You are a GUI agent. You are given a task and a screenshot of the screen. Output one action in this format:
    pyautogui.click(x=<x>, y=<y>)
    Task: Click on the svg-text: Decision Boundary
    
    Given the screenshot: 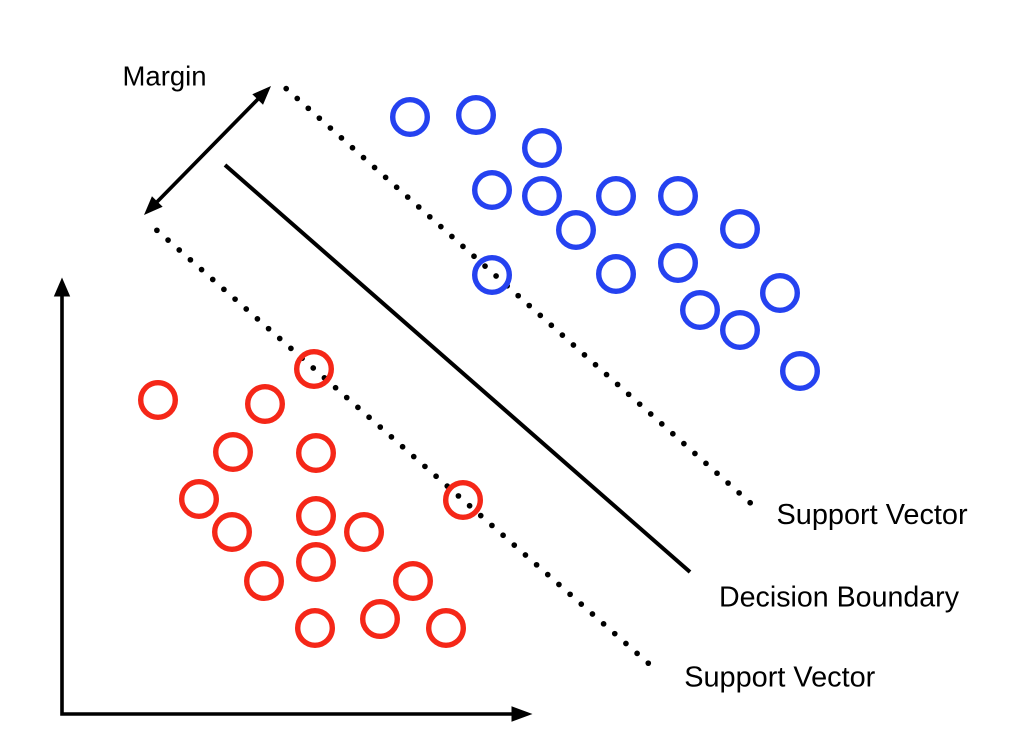 What is the action you would take?
    pyautogui.click(x=839, y=598)
    